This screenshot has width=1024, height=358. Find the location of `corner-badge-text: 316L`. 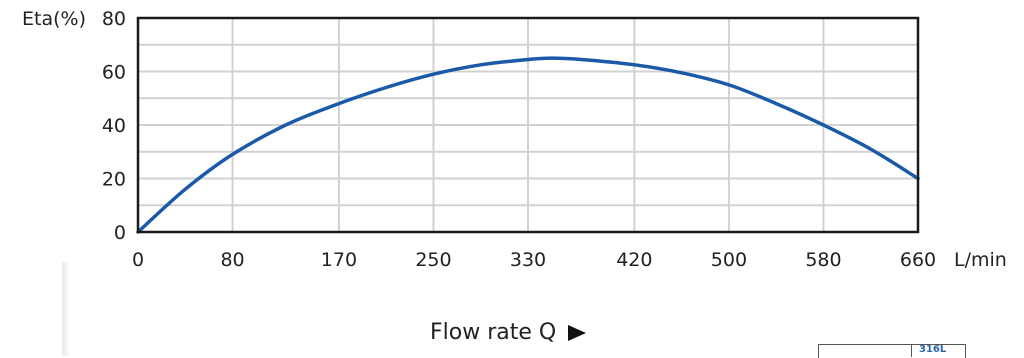

corner-badge-text: 316L is located at coordinates (933, 349).